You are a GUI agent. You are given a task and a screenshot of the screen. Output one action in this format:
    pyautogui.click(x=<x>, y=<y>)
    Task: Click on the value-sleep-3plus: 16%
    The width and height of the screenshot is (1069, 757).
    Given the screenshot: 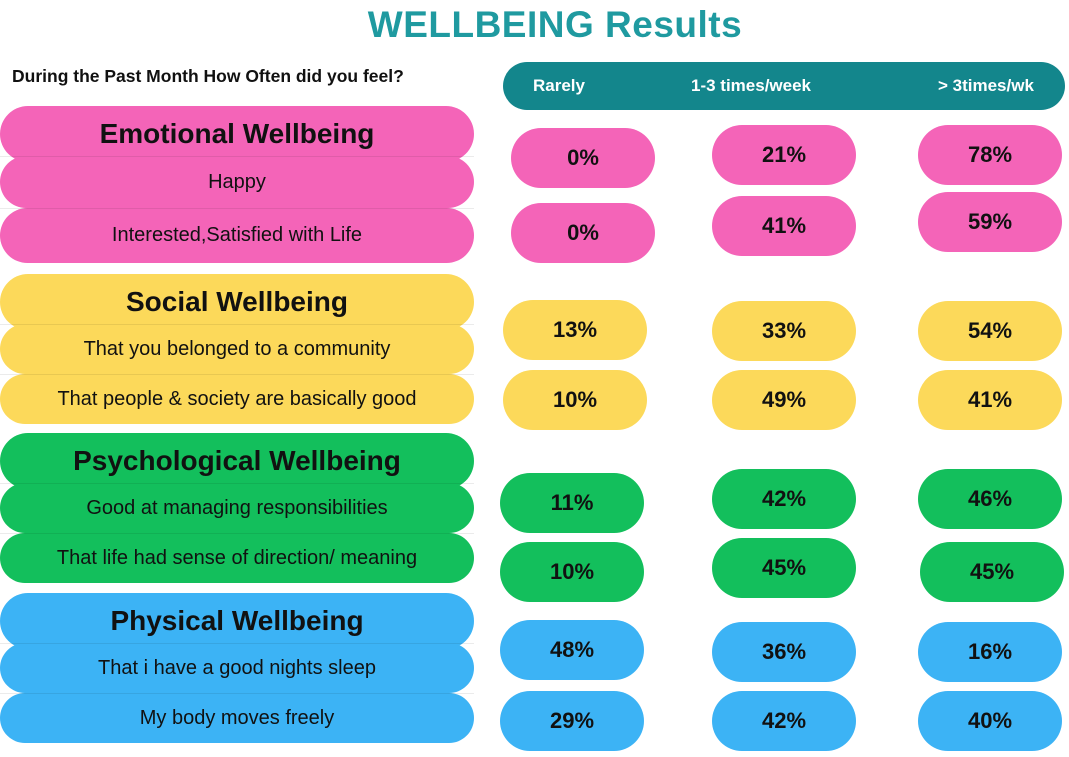 What is the action you would take?
    pyautogui.click(x=990, y=652)
    